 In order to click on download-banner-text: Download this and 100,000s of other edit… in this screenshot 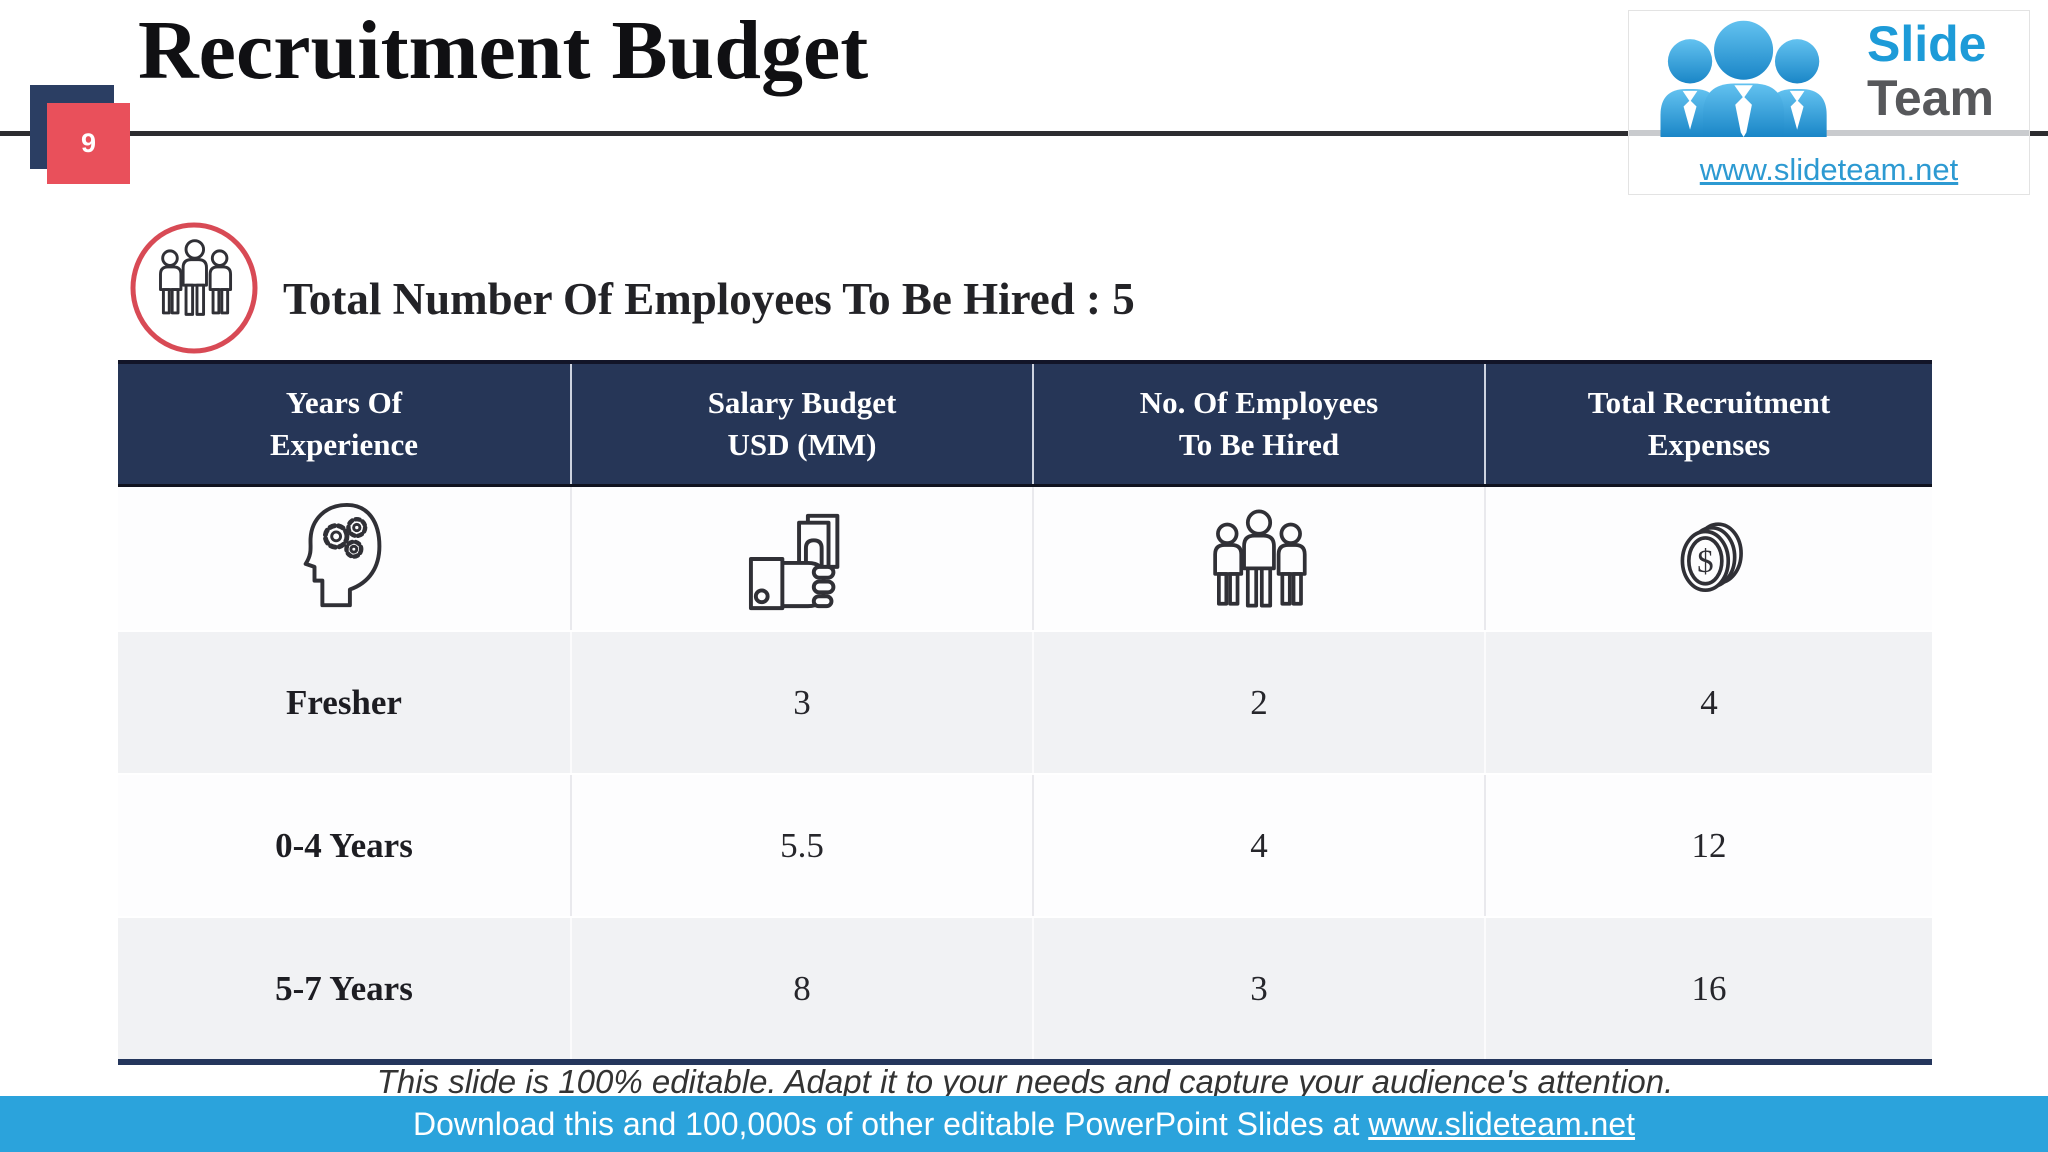, I will do `click(890, 1123)`.